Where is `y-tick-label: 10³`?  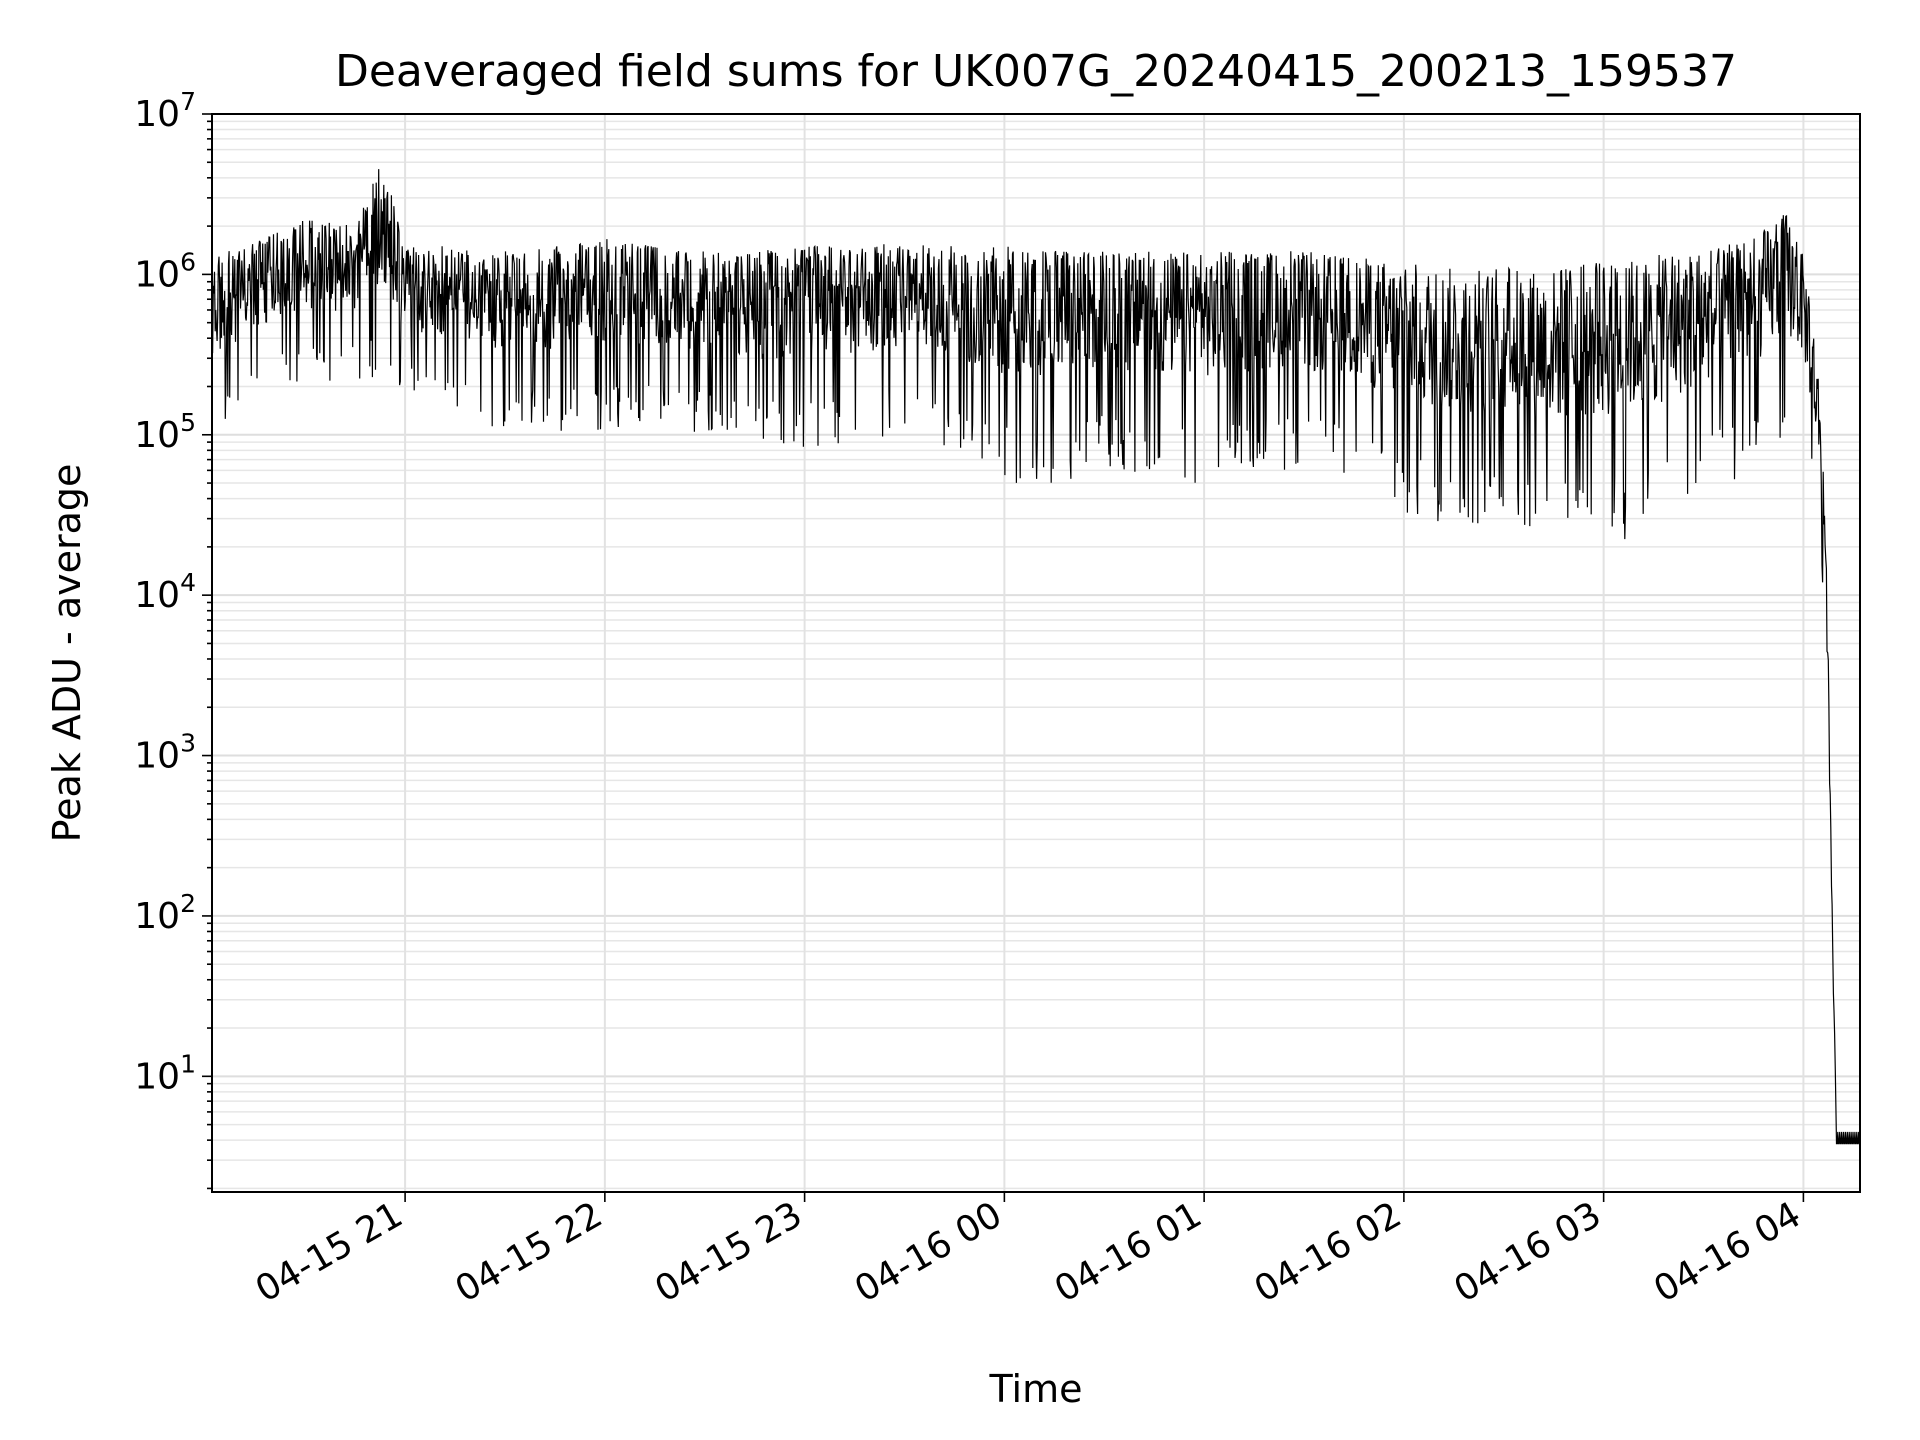 y-tick-label: 10³ is located at coordinates (165, 753).